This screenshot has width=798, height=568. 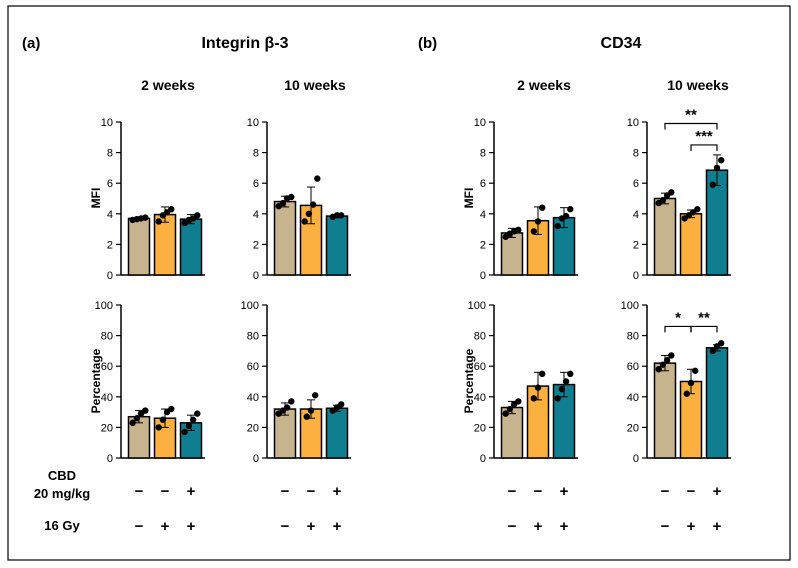 What do you see at coordinates (256, 184) in the screenshot?
I see `integrin-mfi-10w-y-tick-label: 6` at bounding box center [256, 184].